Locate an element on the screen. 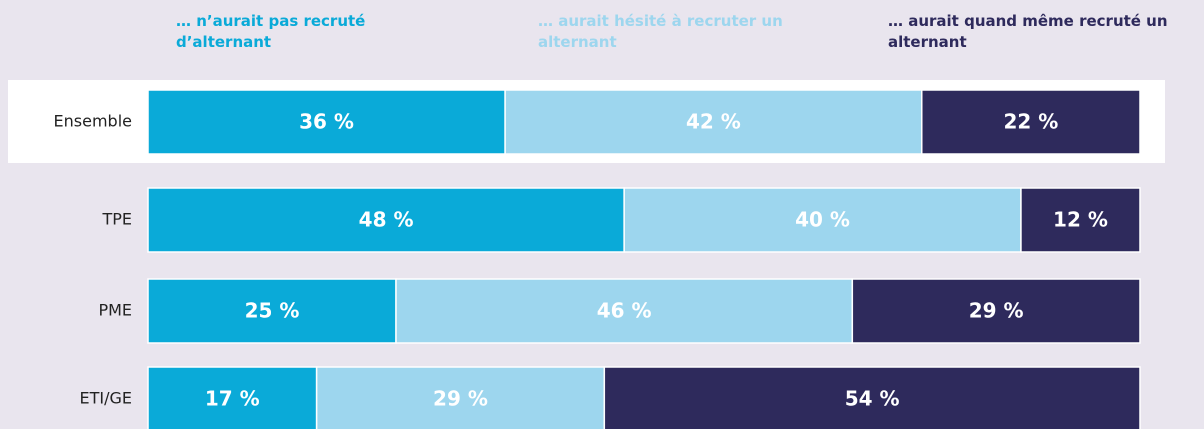 The image size is (1204, 429). value-label: 25 % is located at coordinates (272, 311).